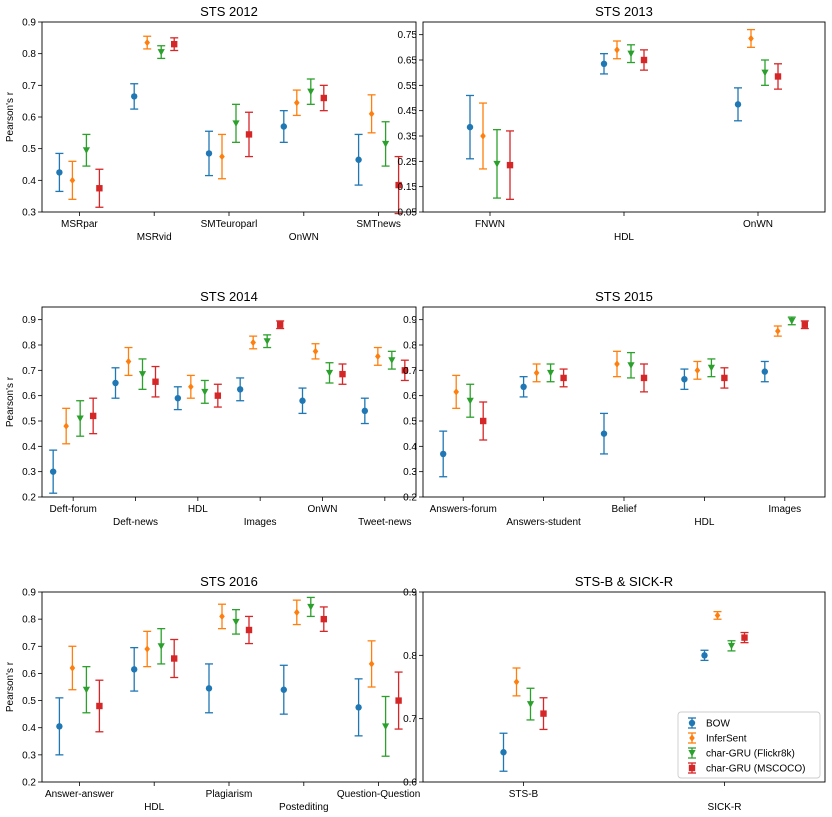  What do you see at coordinates (408, 35) in the screenshot?
I see `y-tick-label: 0.75` at bounding box center [408, 35].